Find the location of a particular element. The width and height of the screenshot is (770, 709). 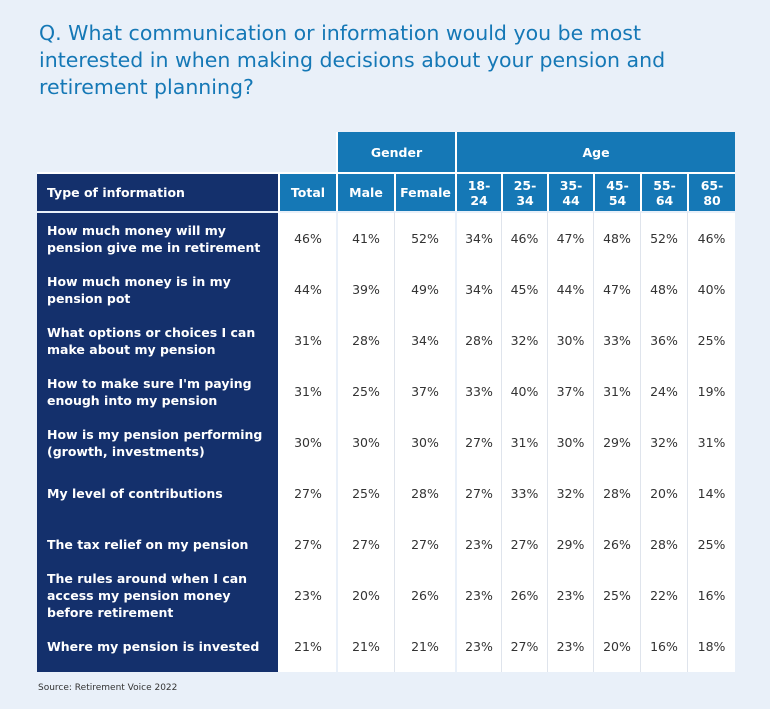

cell-age-18-24: 28% is located at coordinates (478, 340).